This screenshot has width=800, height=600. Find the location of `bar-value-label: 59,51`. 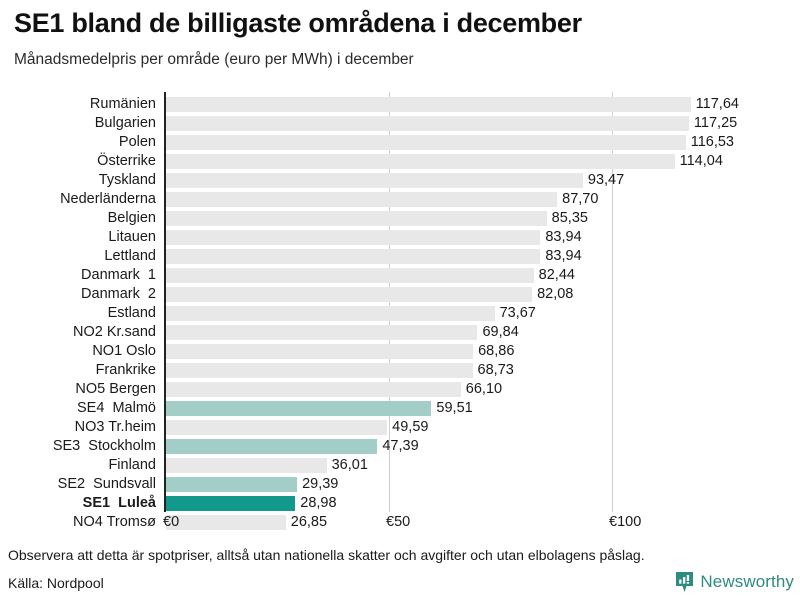

bar-value-label: 59,51 is located at coordinates (454, 408).